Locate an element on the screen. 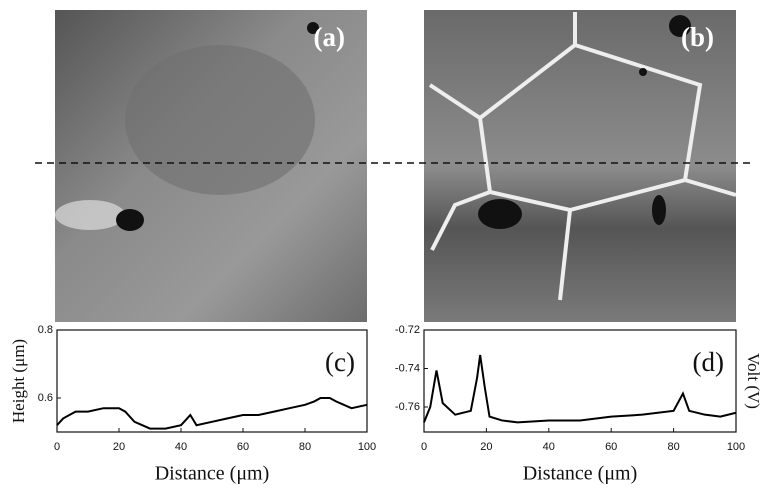 This screenshot has width=762, height=488. y-axis-title: Volt (V) is located at coordinates (753, 381).